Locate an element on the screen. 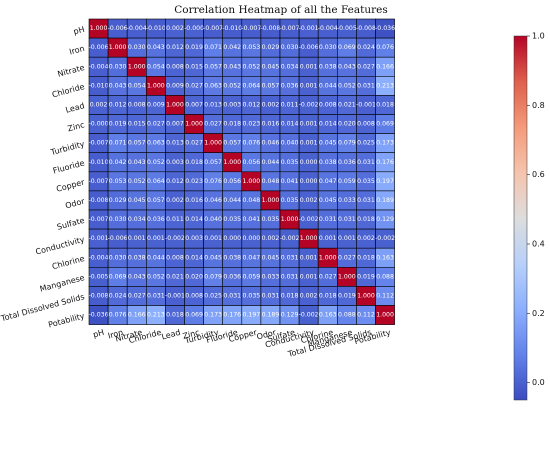 Image resolution: width=550 pixels, height=460 pixels. cell-value-label-10-13: 0.031 is located at coordinates (347, 219).